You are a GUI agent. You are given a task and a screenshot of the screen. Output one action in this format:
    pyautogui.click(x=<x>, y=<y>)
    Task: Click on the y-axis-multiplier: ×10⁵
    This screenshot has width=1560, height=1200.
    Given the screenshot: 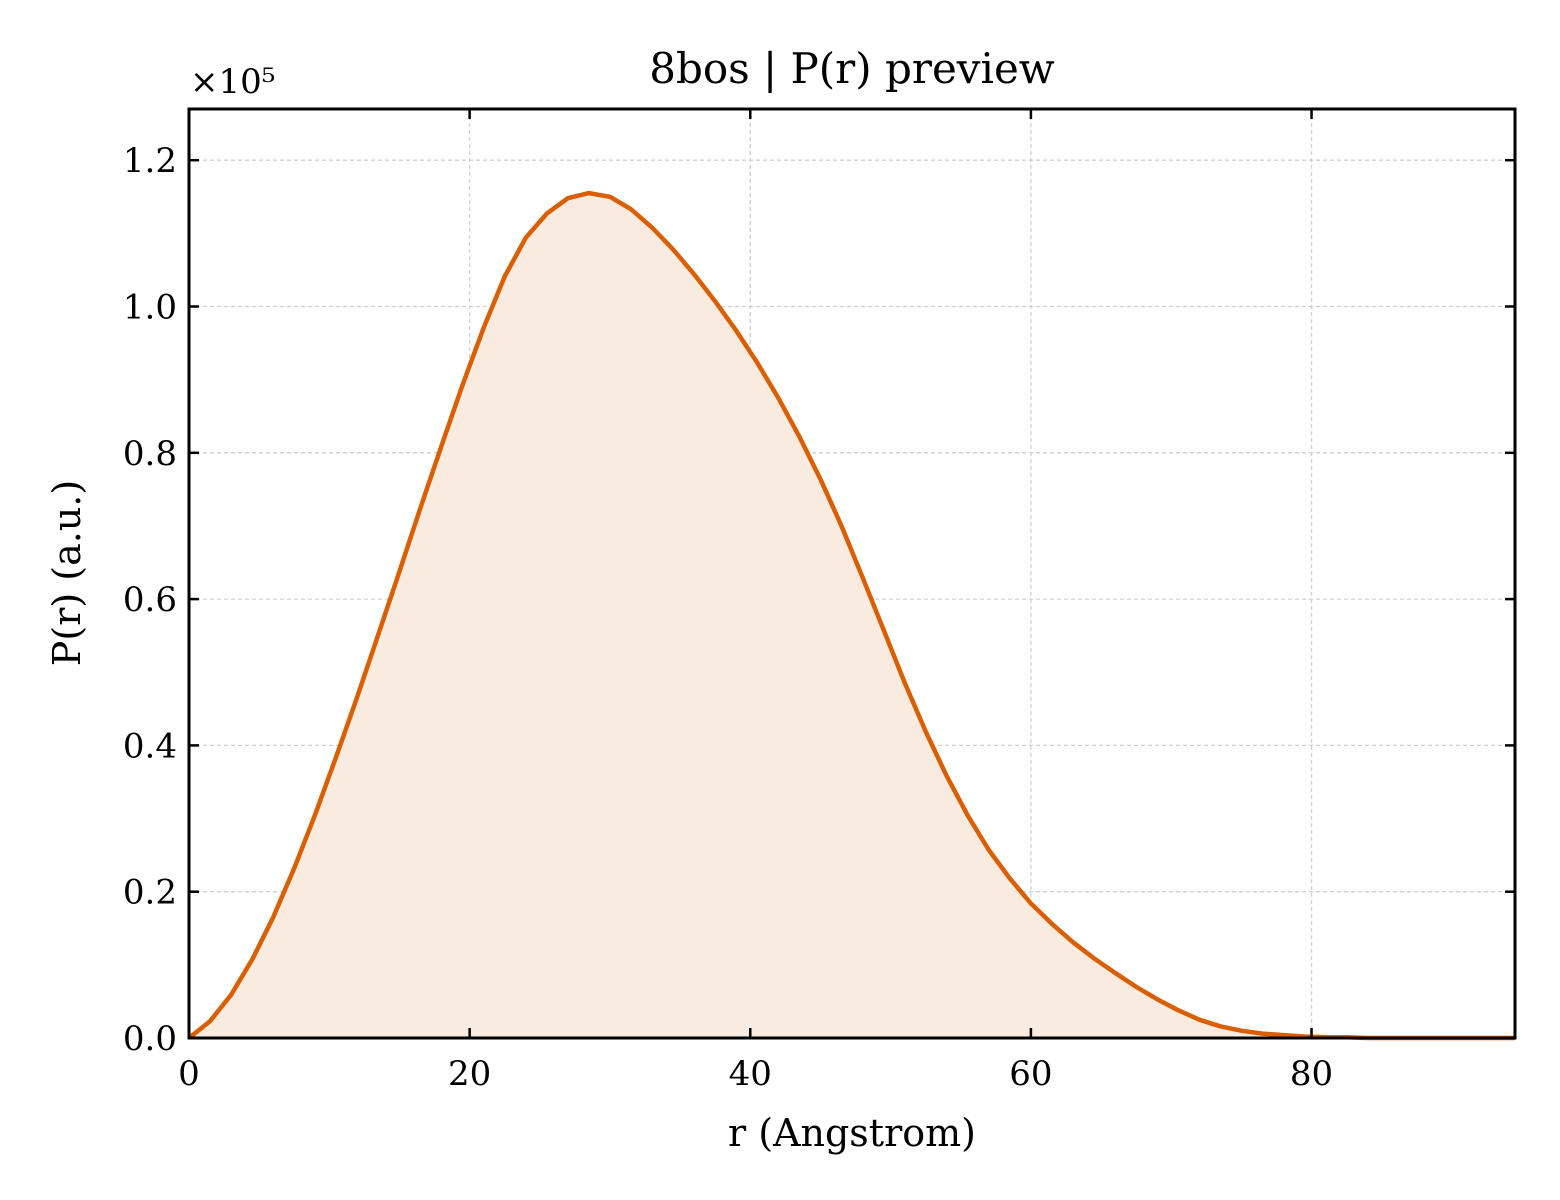 What is the action you would take?
    pyautogui.click(x=232, y=82)
    